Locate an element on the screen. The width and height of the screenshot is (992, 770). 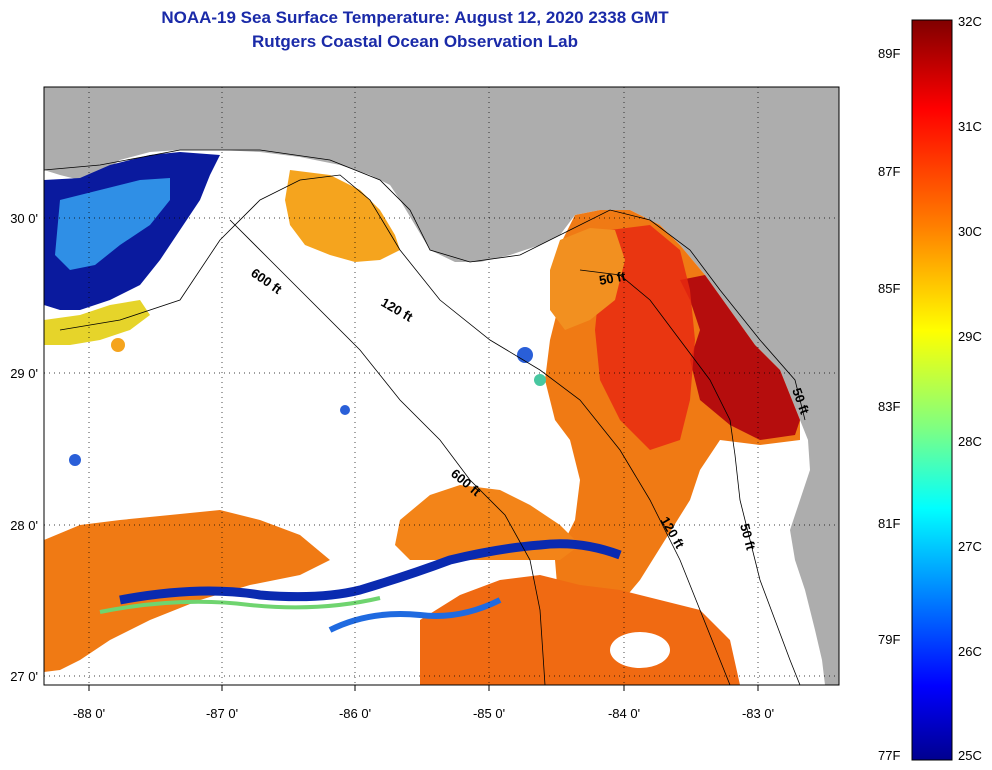
longitude-label: -85 0' is located at coordinates (489, 713).